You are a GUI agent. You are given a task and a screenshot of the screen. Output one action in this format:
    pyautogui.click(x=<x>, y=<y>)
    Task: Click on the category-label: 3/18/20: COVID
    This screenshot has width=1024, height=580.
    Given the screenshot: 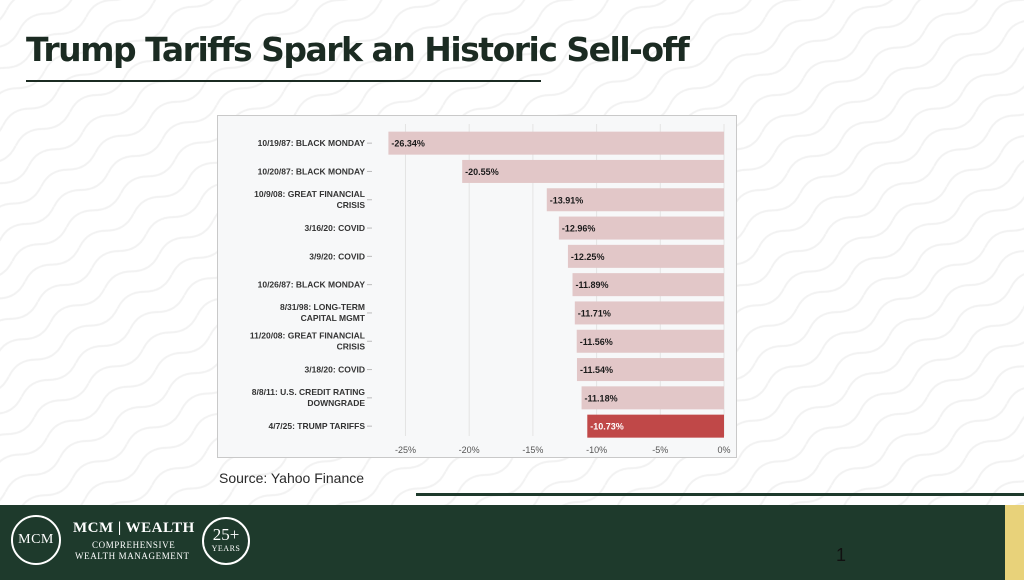 What is the action you would take?
    pyautogui.click(x=335, y=370)
    